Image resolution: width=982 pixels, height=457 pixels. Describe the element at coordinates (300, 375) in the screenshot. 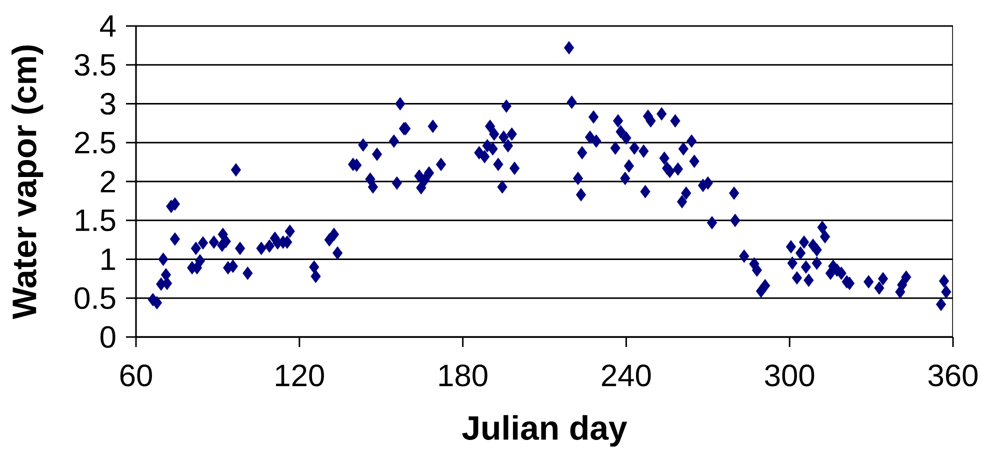

I see `x-tick-label: 120` at that location.